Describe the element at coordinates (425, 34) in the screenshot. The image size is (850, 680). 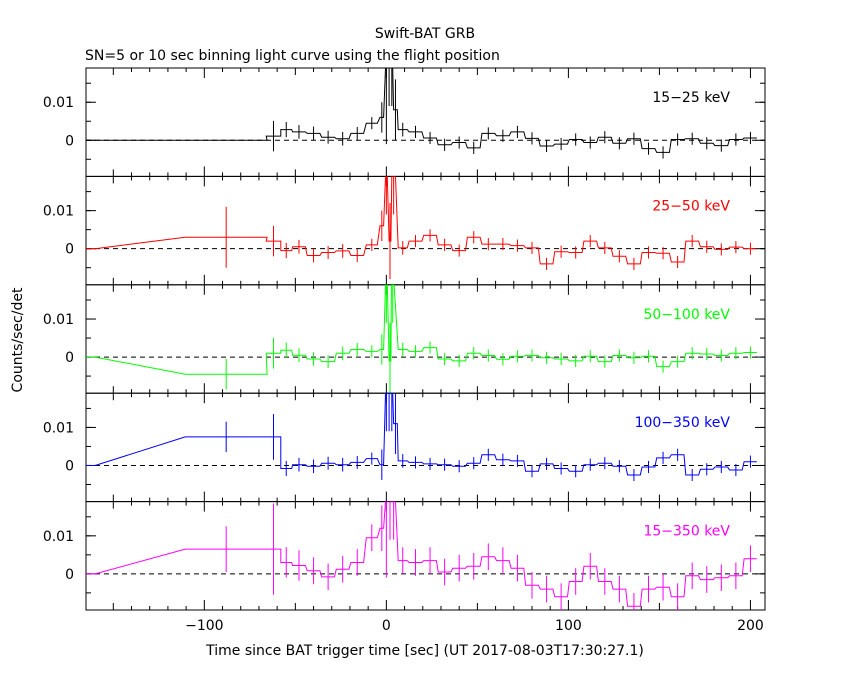
I see `chart-title: Swift-BAT GRB` at that location.